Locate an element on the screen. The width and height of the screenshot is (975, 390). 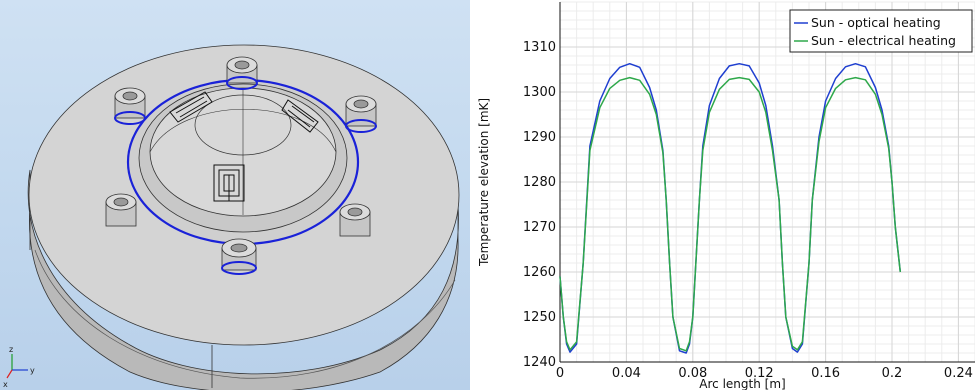
y-tick-label: 1270 is located at coordinates (539, 227).